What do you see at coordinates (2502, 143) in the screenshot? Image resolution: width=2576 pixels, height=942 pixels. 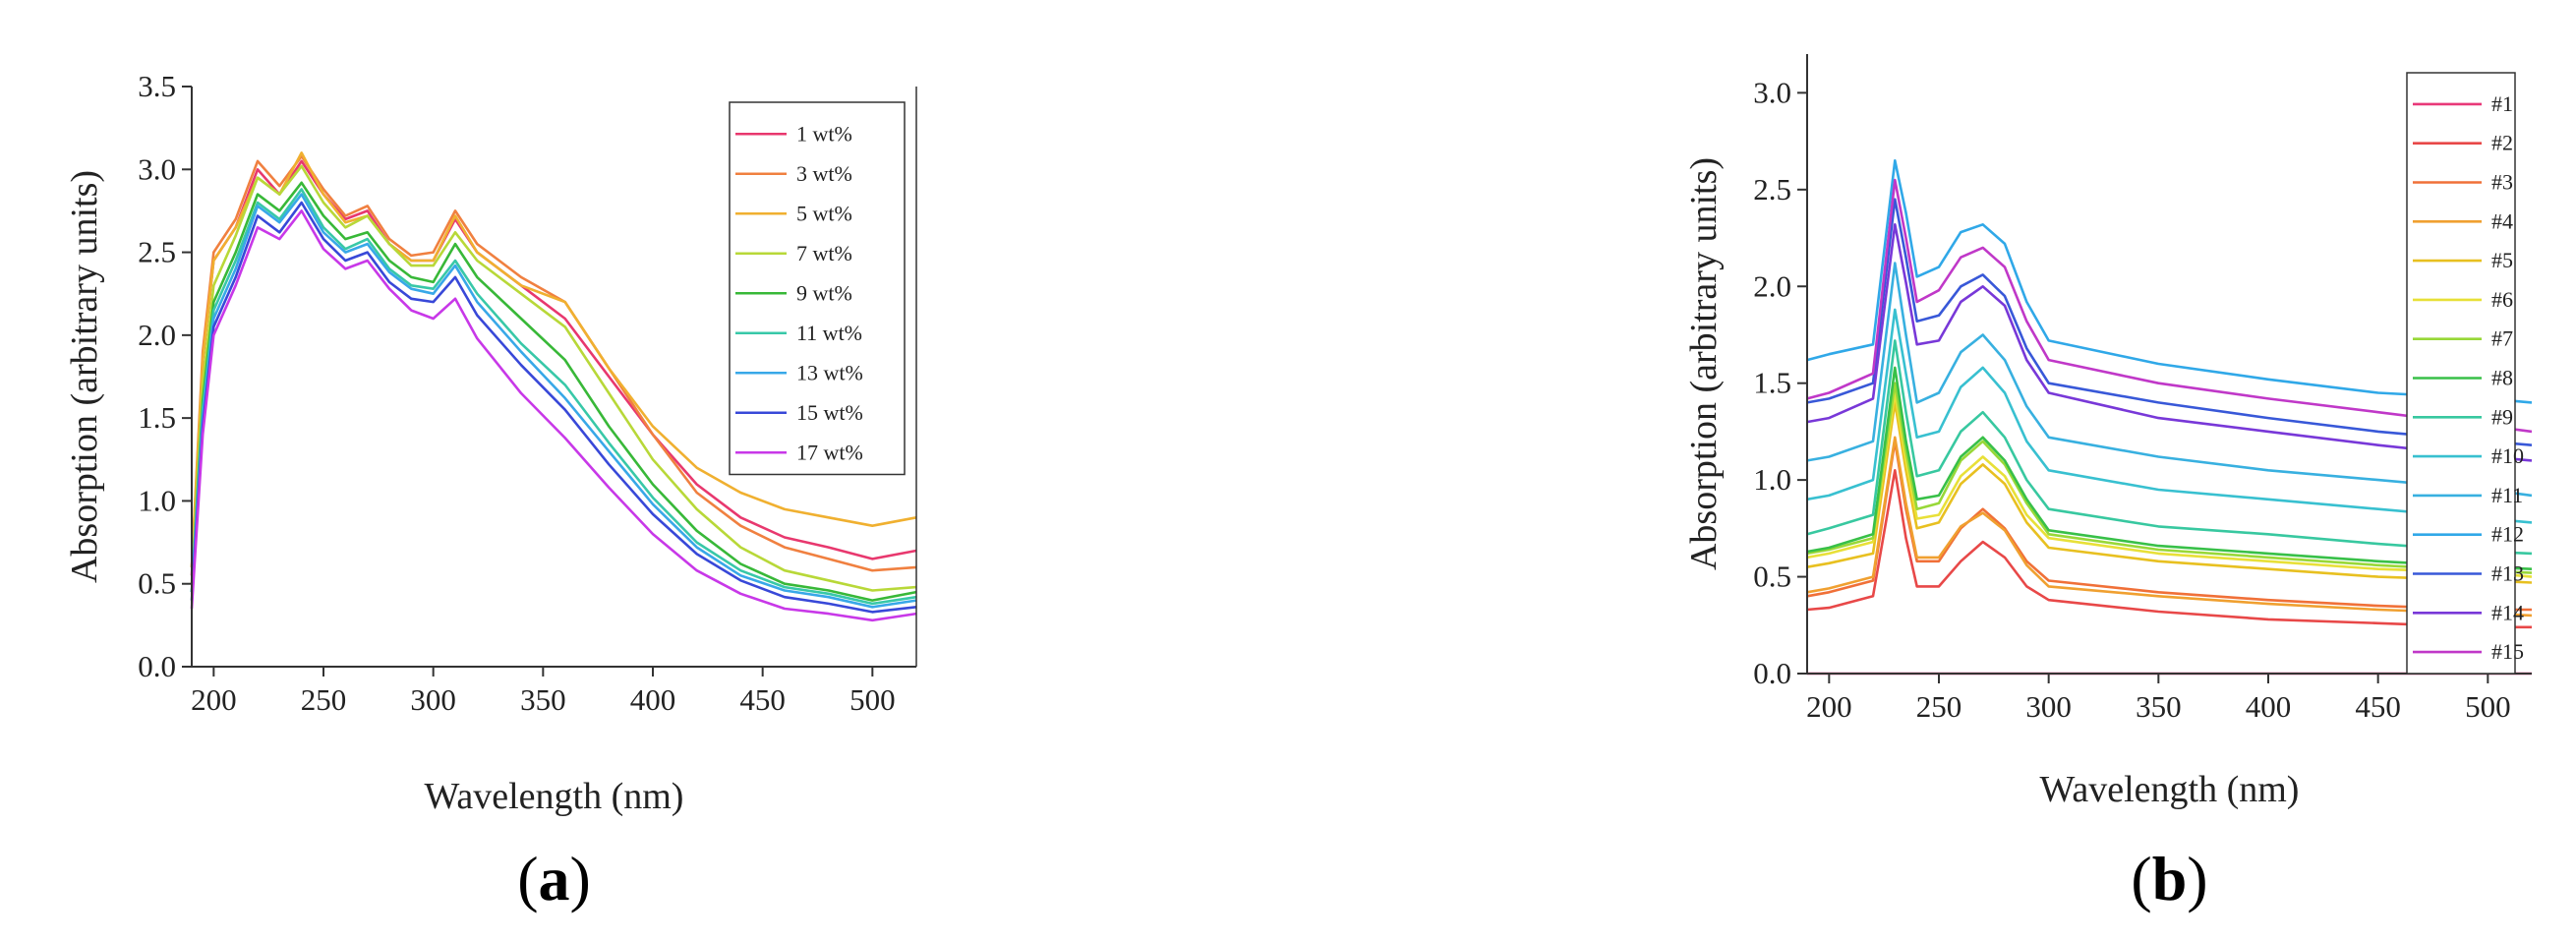 I see `legend-label: #2` at bounding box center [2502, 143].